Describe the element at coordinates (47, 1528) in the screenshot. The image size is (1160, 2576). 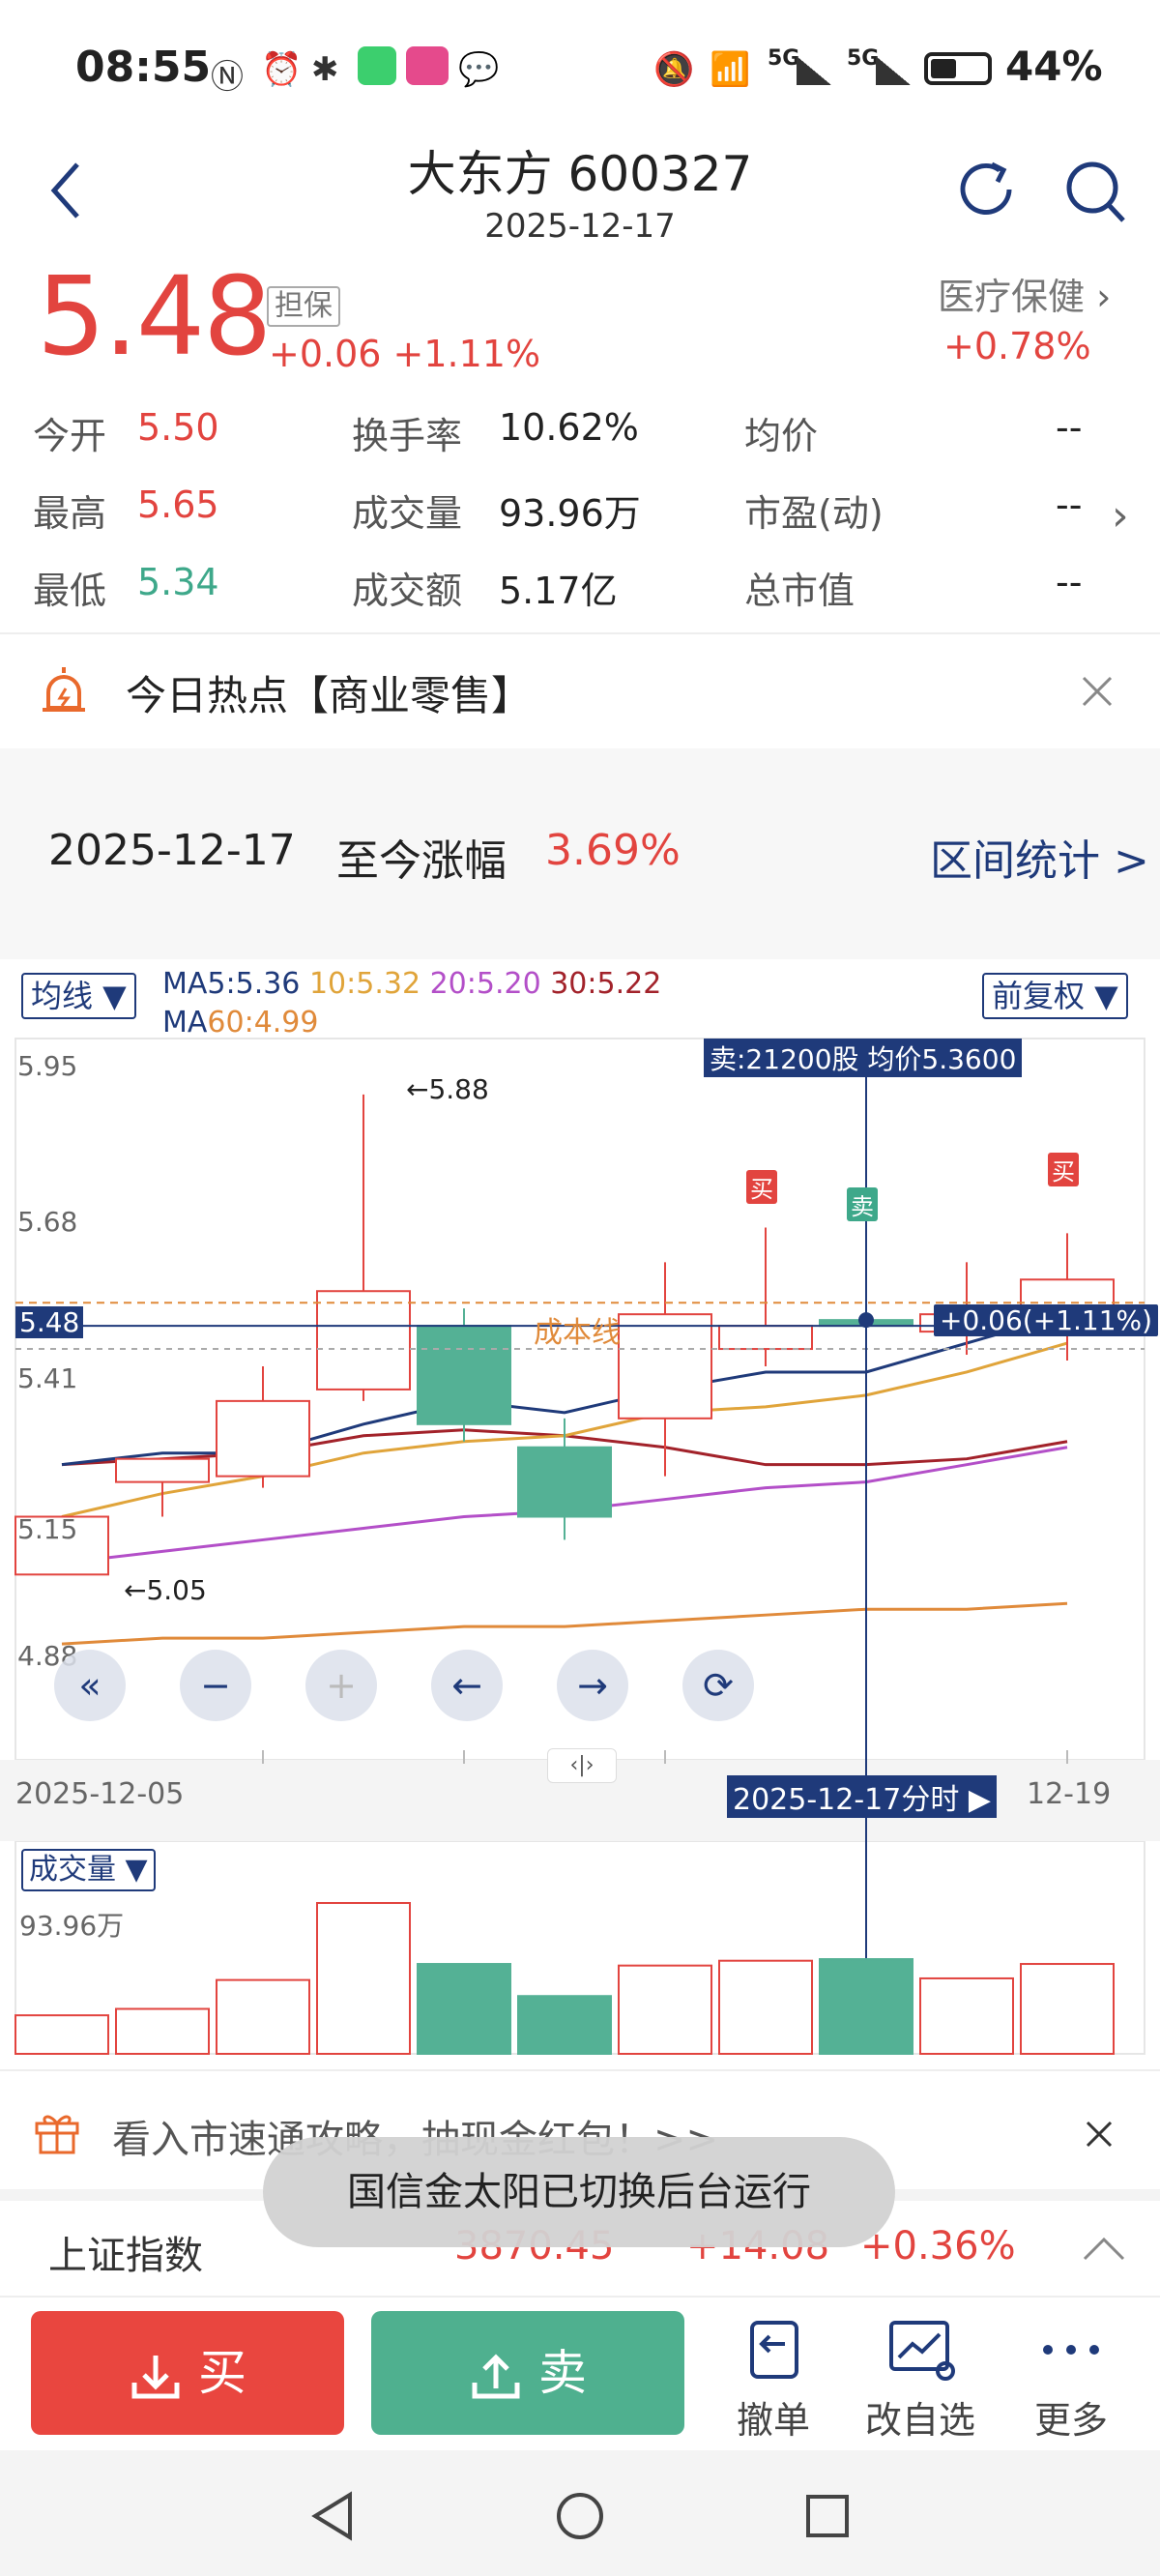
I see `y-tick: 5.15` at that location.